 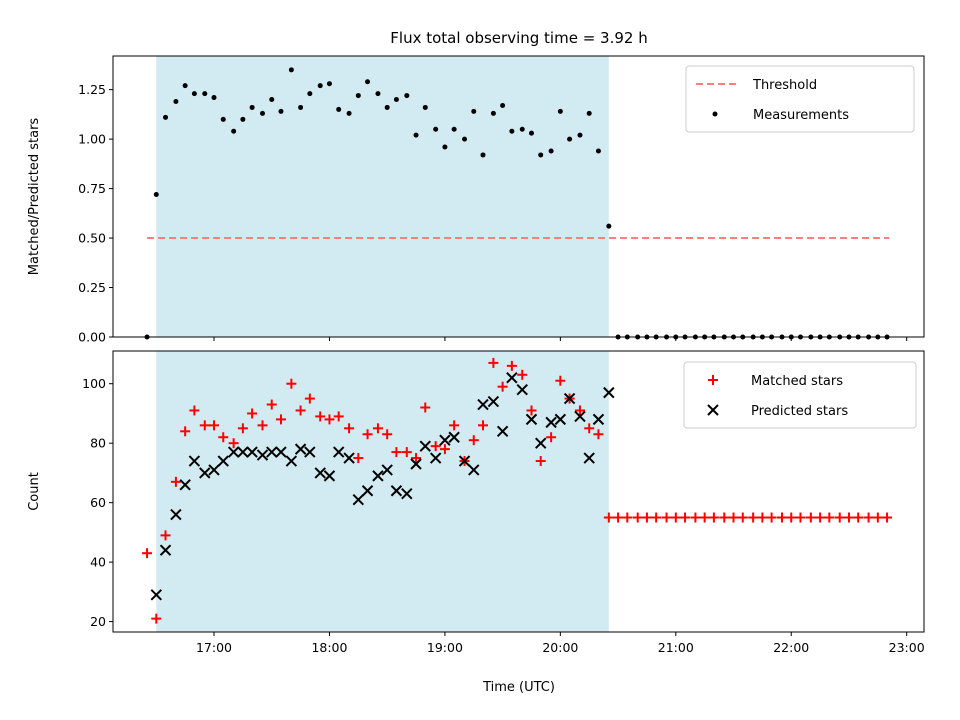 I want to click on xtick-label: 20:00, so click(x=560, y=647).